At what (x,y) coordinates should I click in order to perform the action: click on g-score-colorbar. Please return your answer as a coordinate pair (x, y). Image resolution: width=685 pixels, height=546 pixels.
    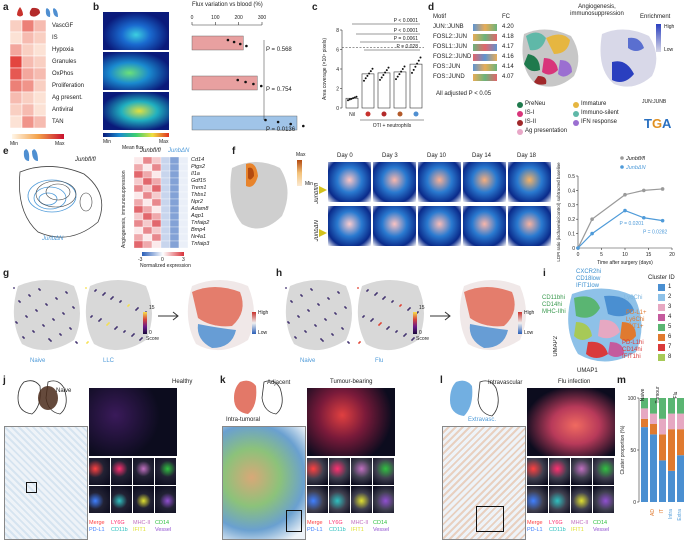
    Looking at the image, I should click on (145, 323).